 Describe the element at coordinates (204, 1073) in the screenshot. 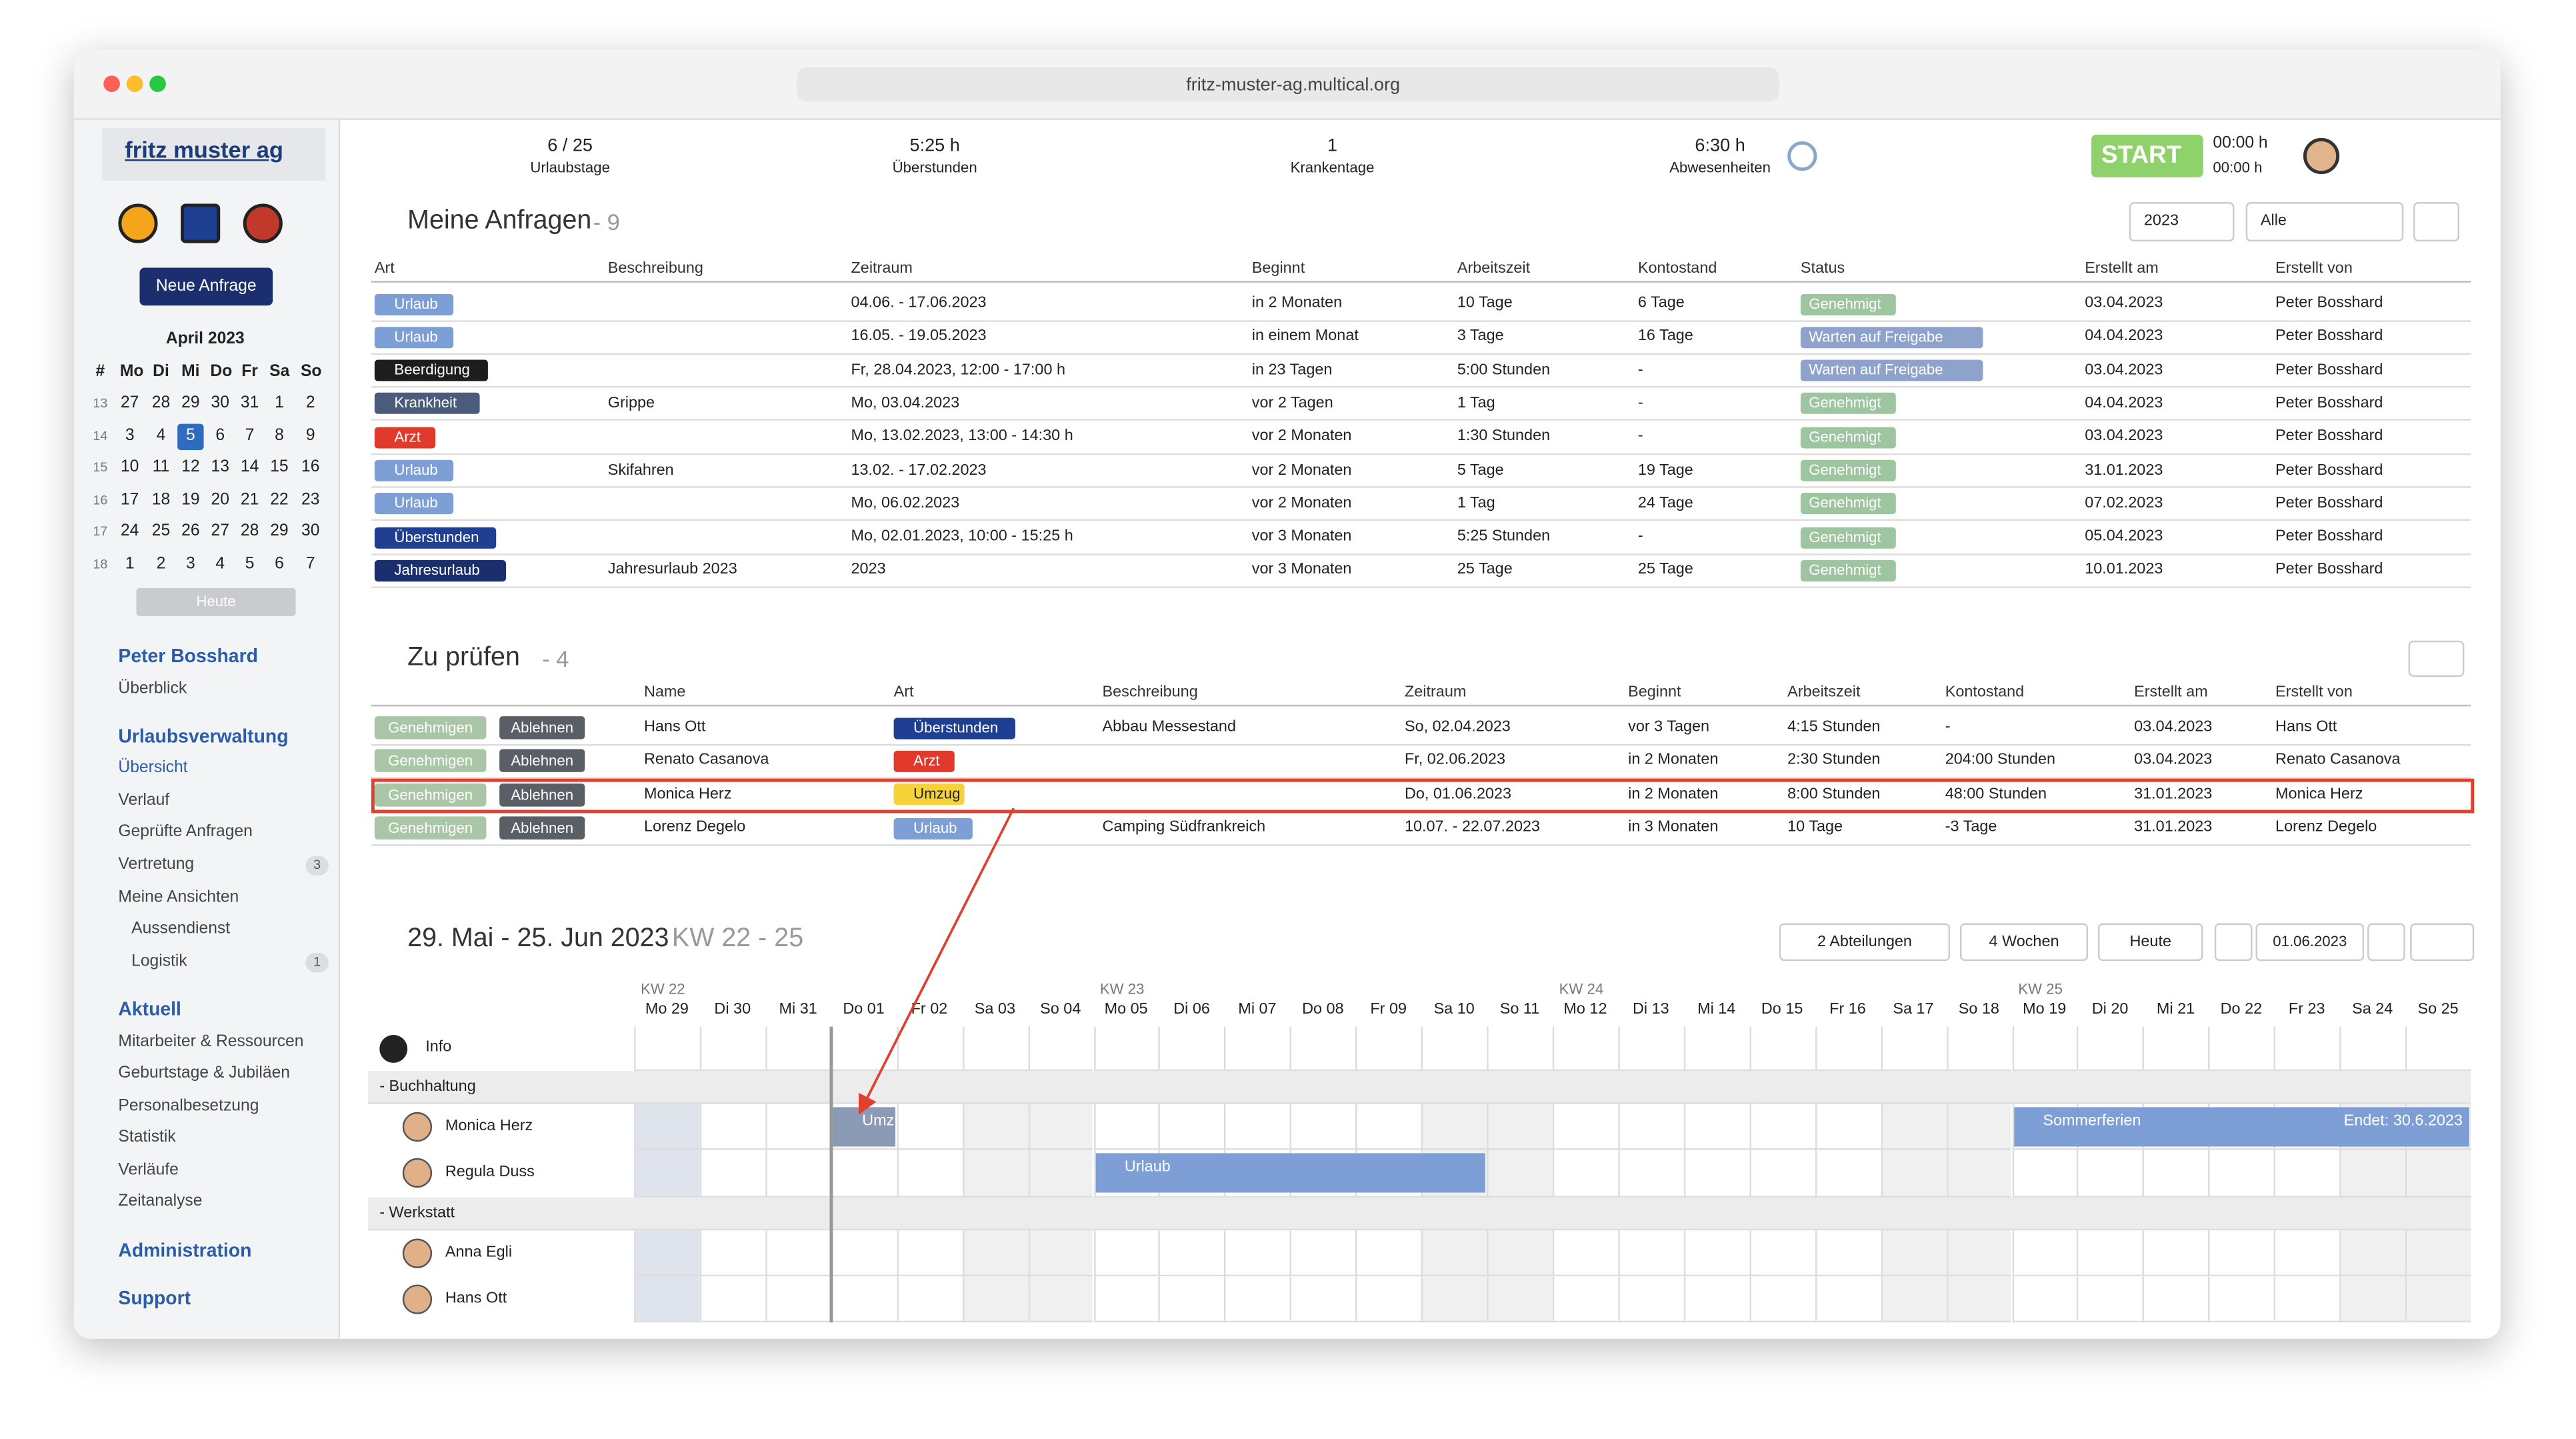

I see `menu-item: Geburtstage & Jubiläen` at that location.